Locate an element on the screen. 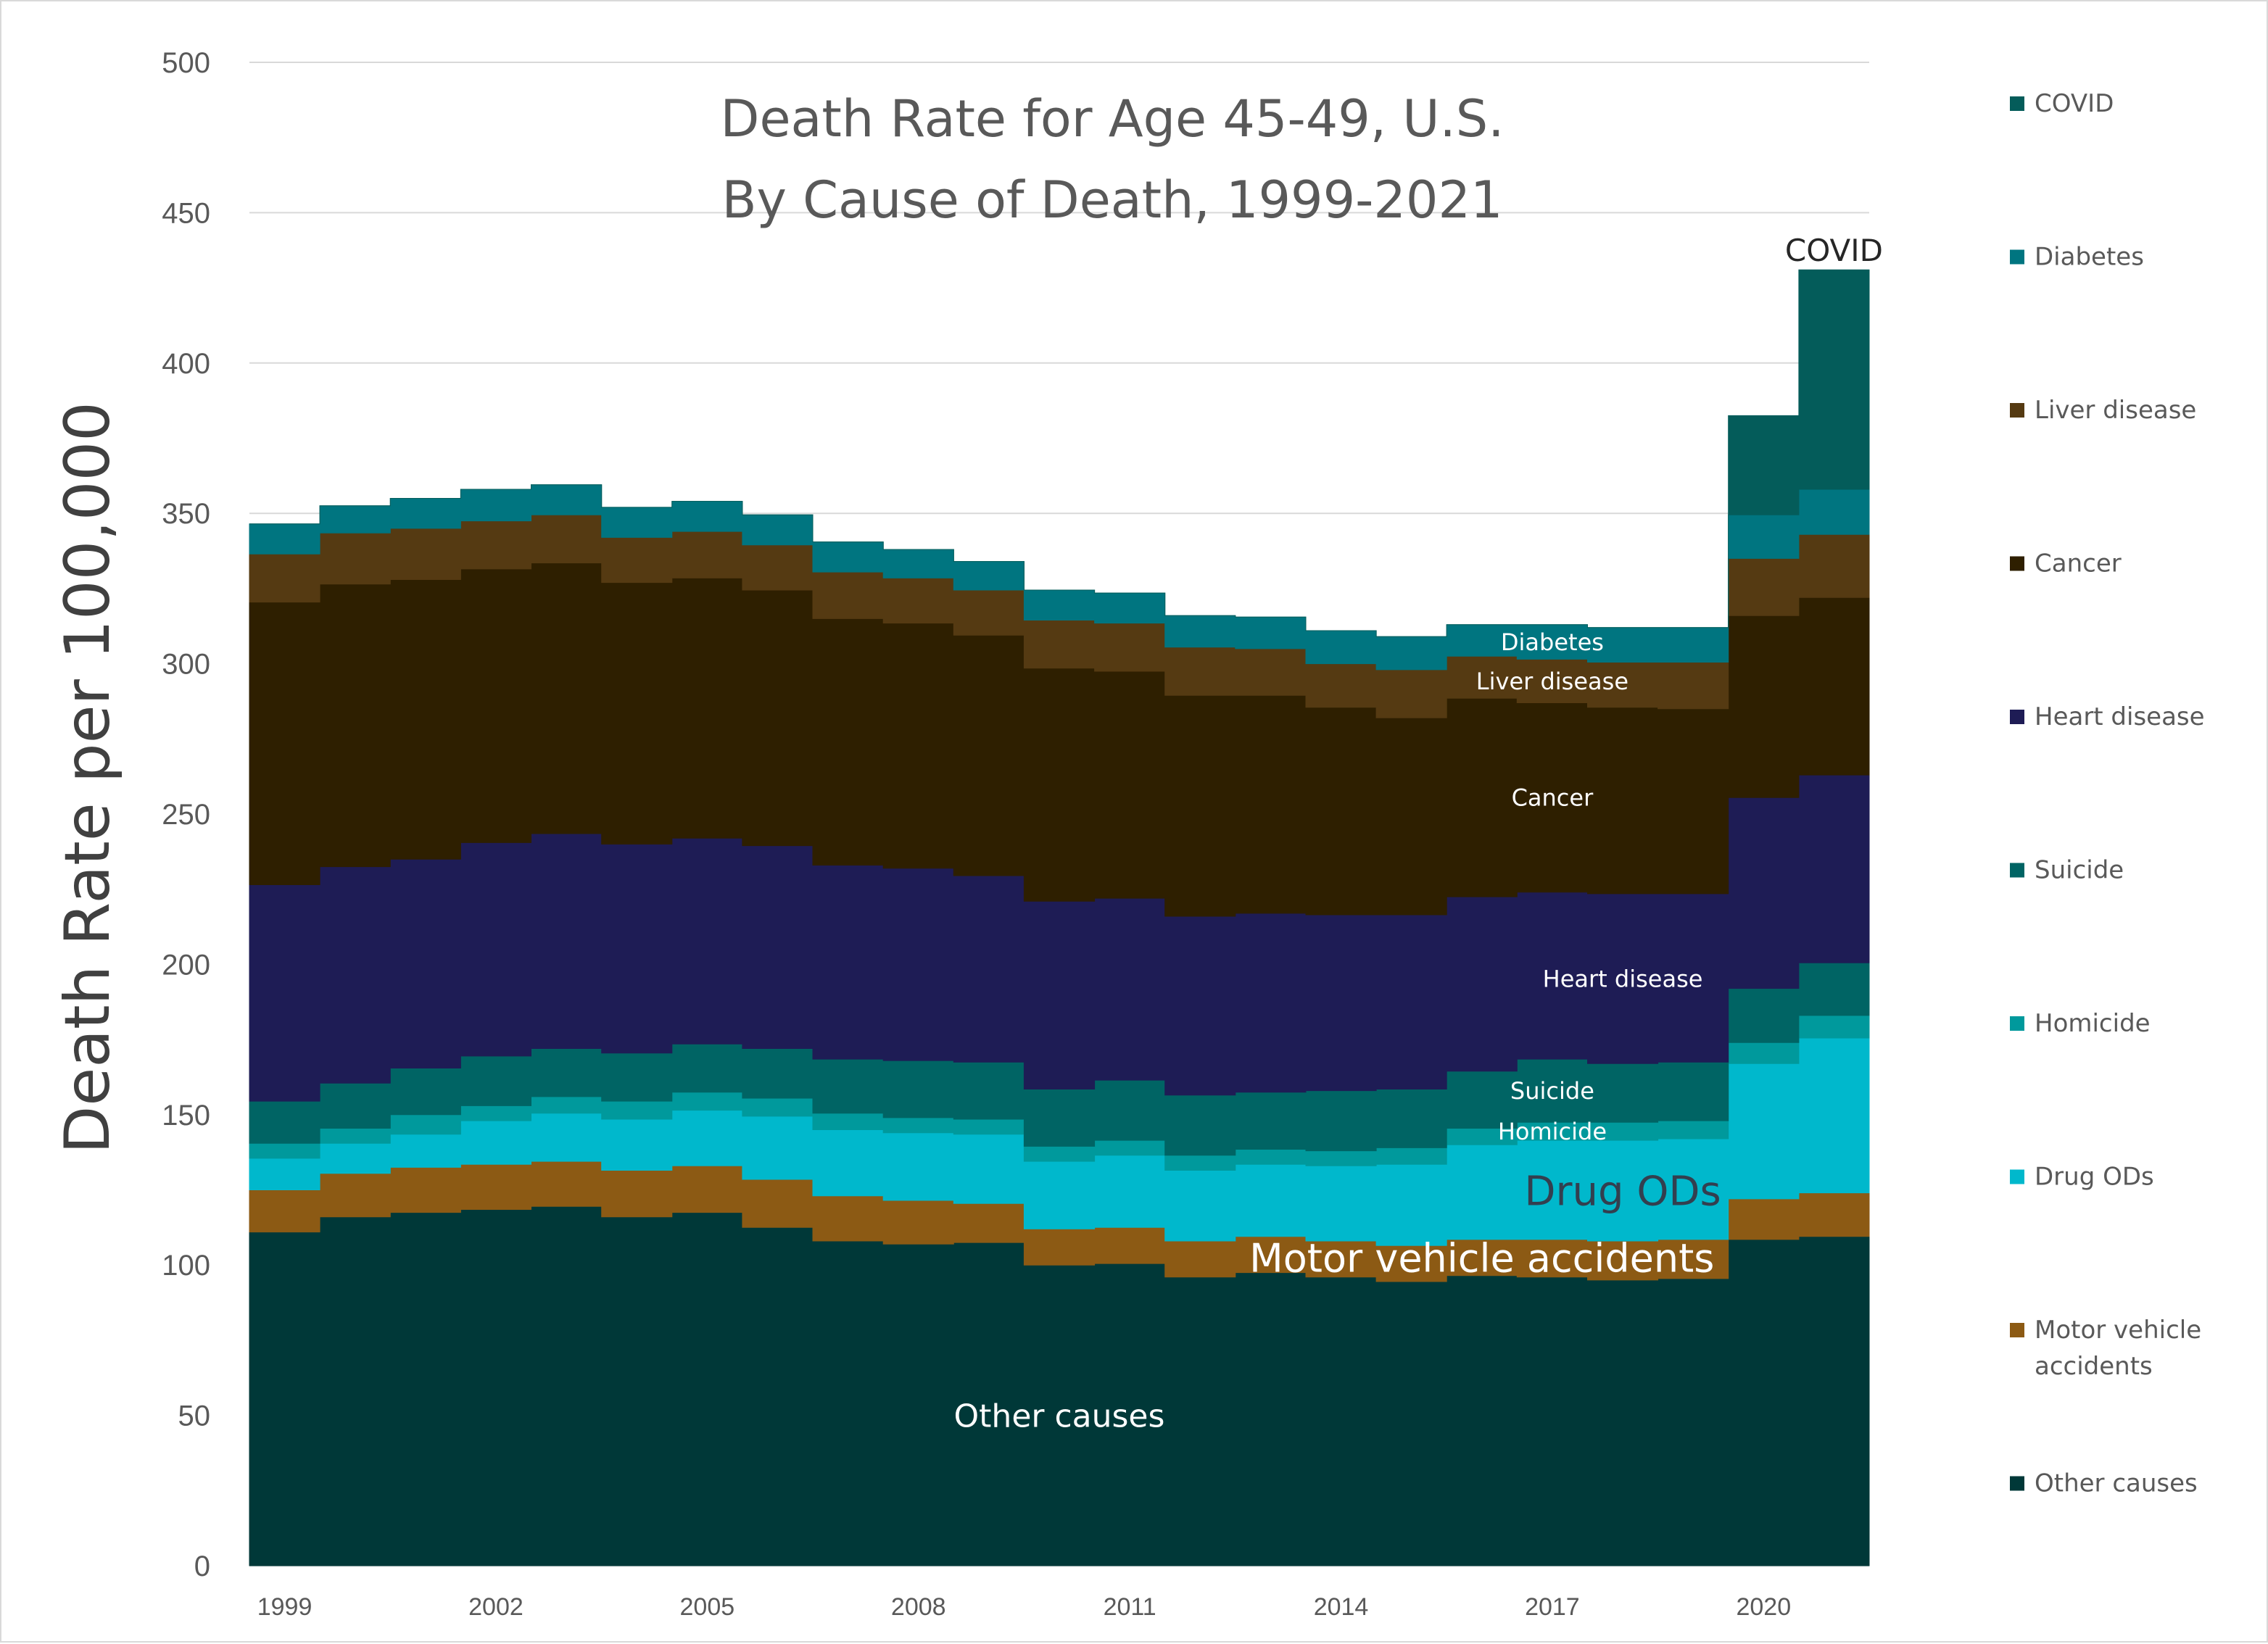  in-chart-label-heart-disease: Heart disease is located at coordinates (1623, 979).